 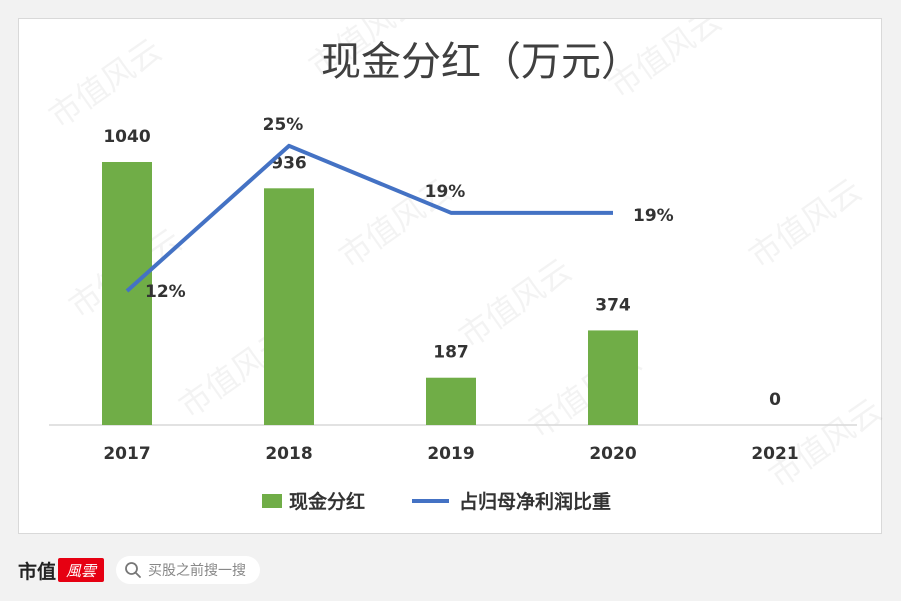 What do you see at coordinates (774, 454) in the screenshot?
I see `x-tick-2021: 2021` at bounding box center [774, 454].